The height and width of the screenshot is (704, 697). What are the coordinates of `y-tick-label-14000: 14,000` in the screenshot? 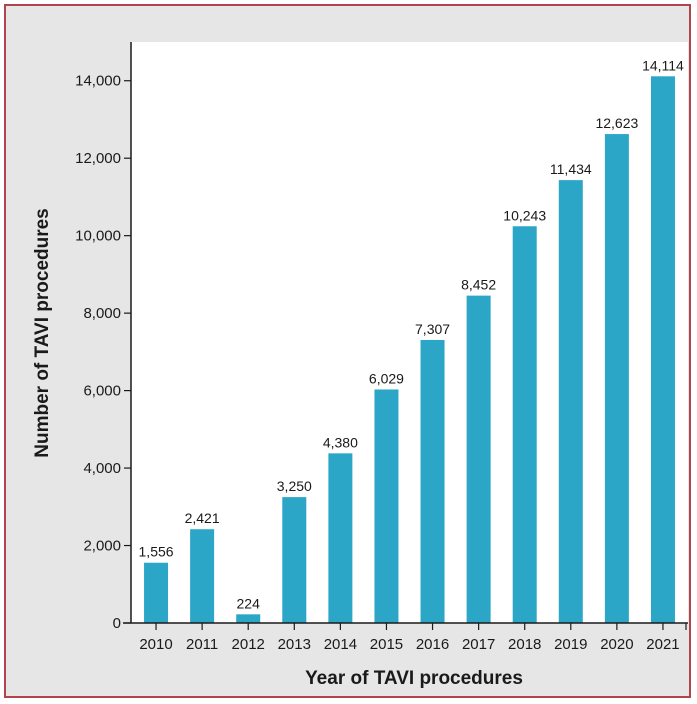 It's located at (98, 81).